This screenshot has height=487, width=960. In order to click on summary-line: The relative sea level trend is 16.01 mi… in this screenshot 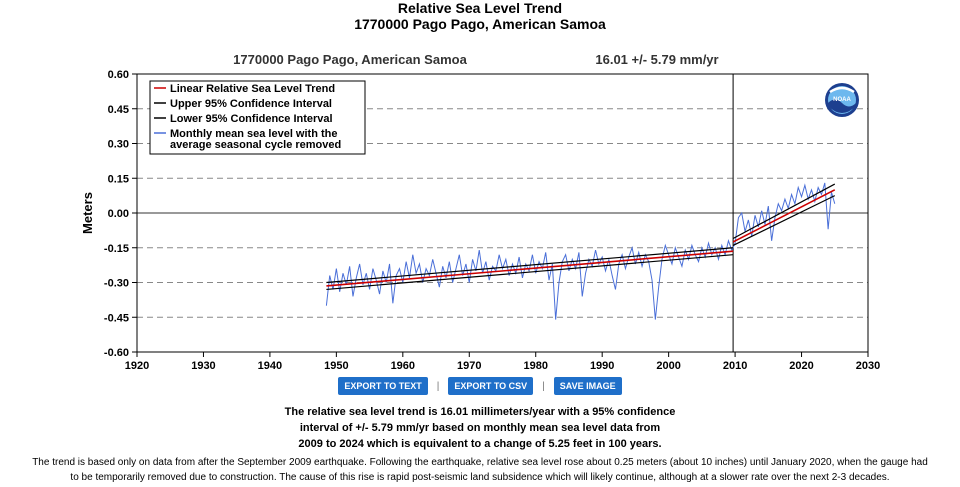, I will do `click(480, 412)`.